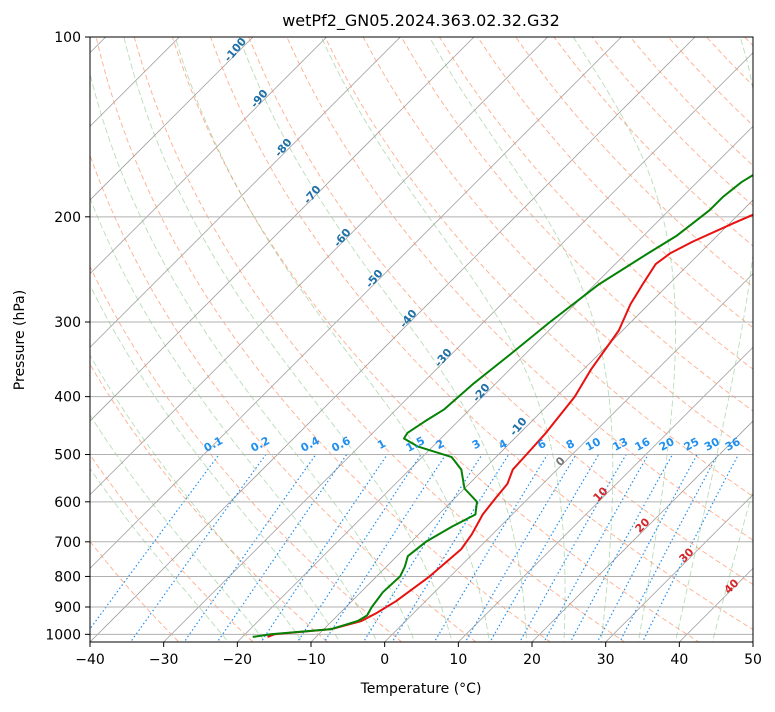  What do you see at coordinates (164, 660) in the screenshot?
I see `x-tick-label: −30` at bounding box center [164, 660].